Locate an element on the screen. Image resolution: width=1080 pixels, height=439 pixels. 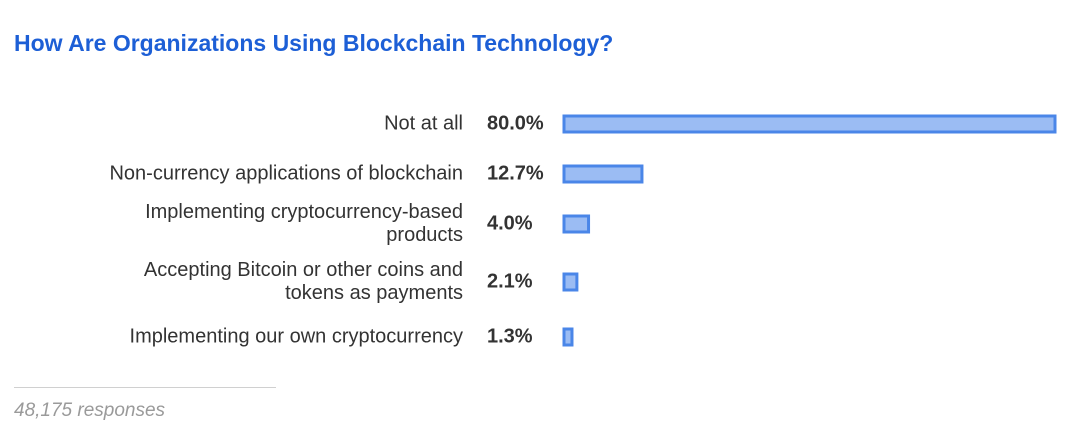
category-label: Not at all is located at coordinates (423, 123).